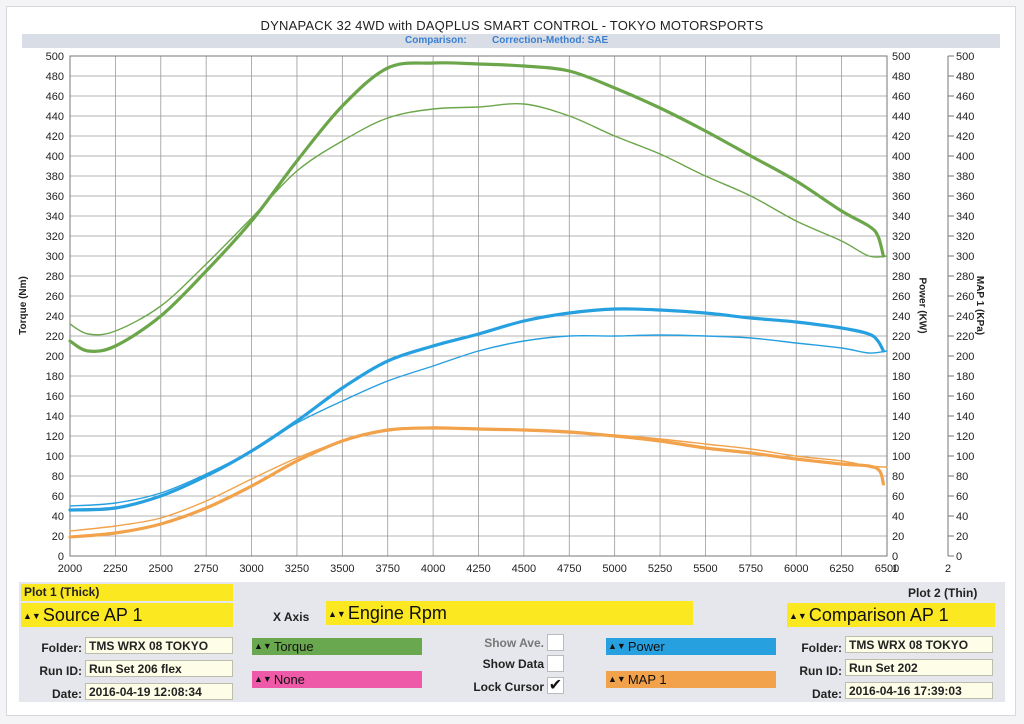  I want to click on plot2-date-label: Date:, so click(826, 694).